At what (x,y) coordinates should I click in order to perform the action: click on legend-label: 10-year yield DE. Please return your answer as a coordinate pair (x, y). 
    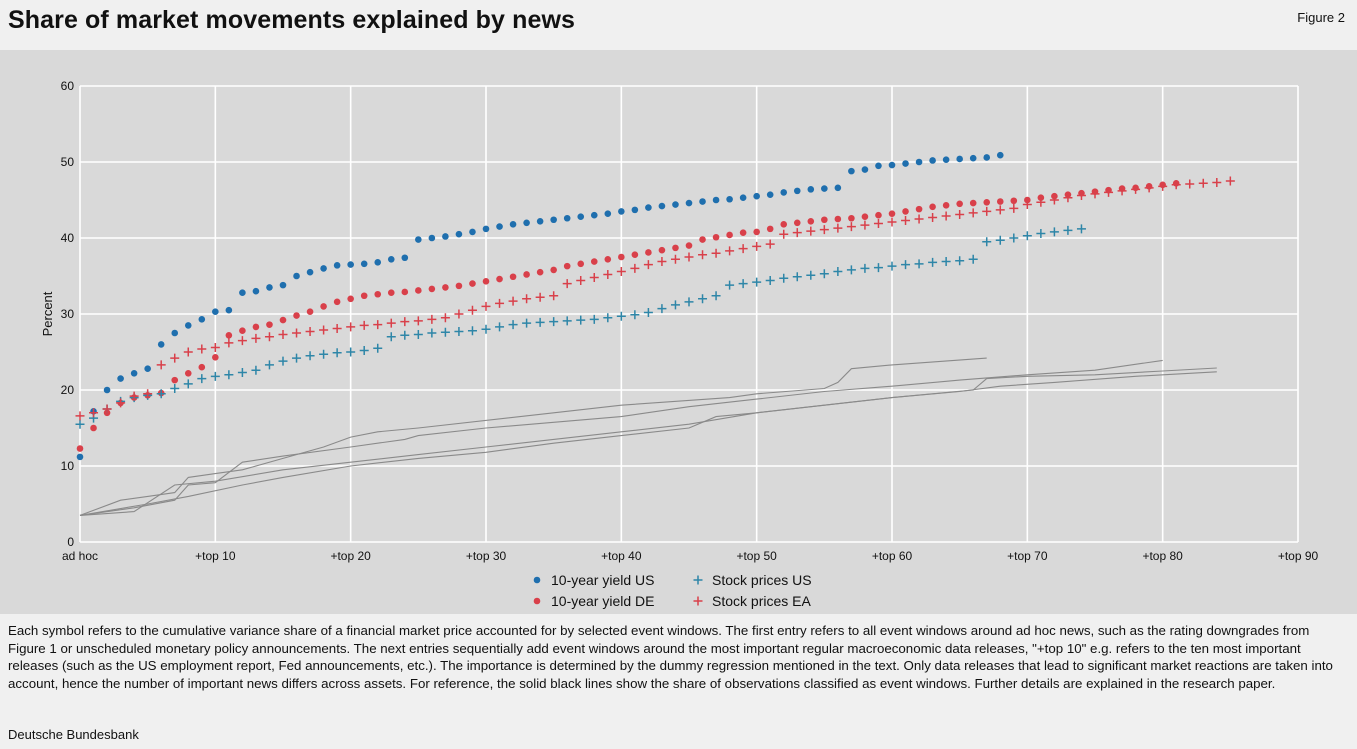
    Looking at the image, I should click on (603, 601).